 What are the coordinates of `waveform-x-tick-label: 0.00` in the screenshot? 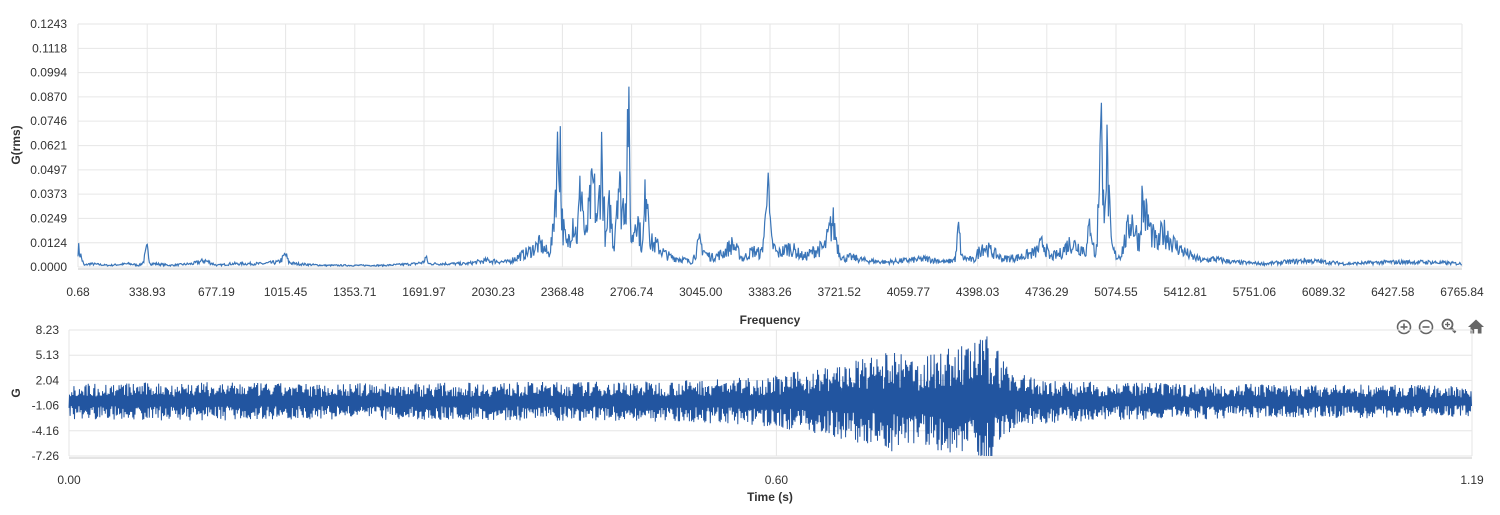 It's located at (69, 480).